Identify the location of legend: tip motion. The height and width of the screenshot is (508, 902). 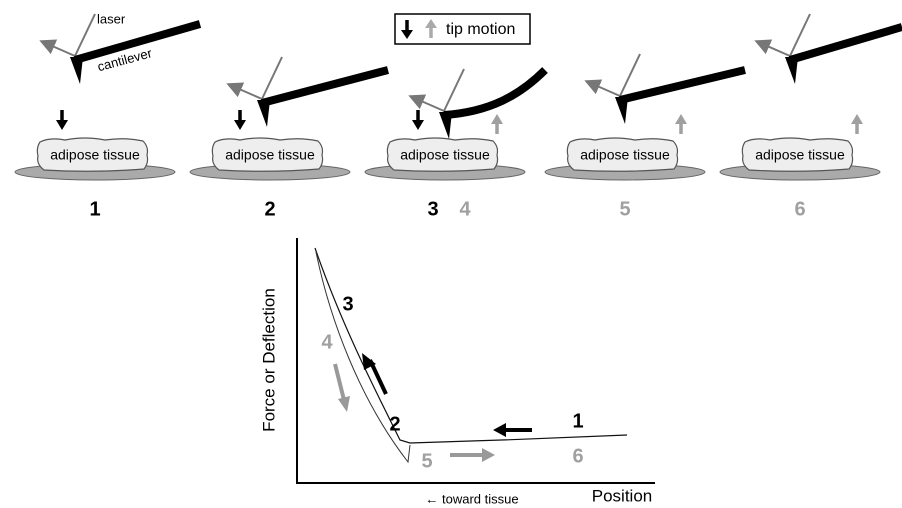
(462, 29).